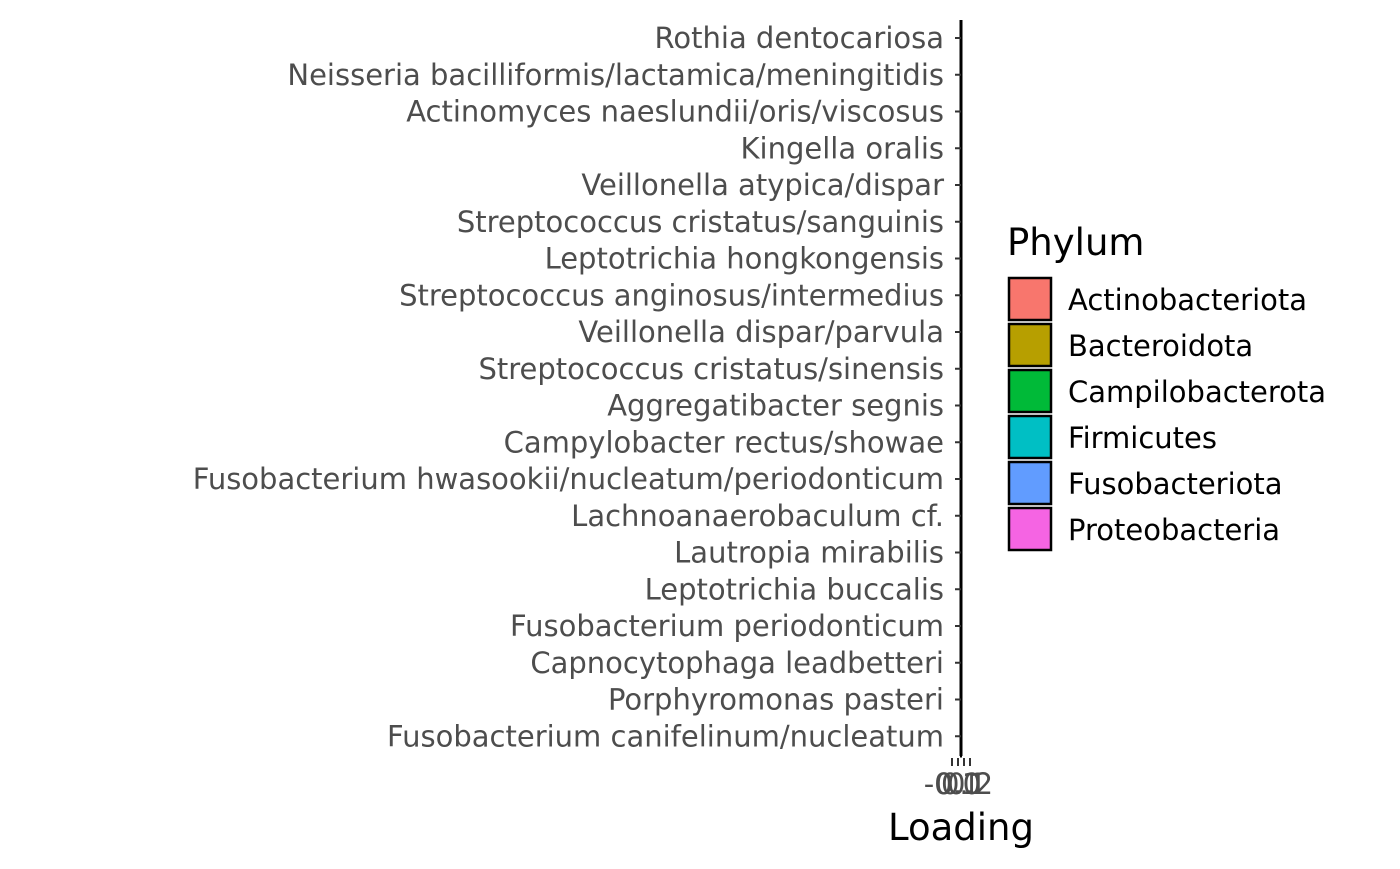 This screenshot has height=869, width=1400. What do you see at coordinates (727, 626) in the screenshot?
I see `y-tick-label: Fusobacterium periodonticum` at bounding box center [727, 626].